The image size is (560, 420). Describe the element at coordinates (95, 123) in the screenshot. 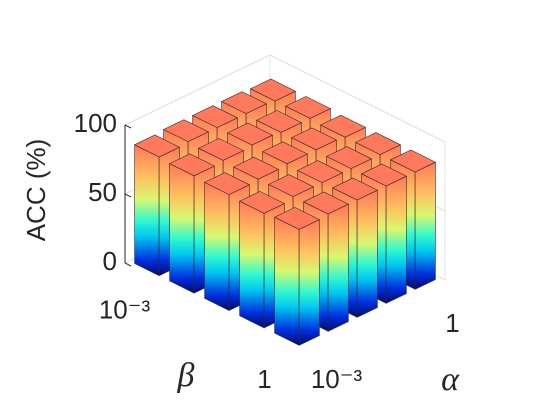

I see `z-tick-label: 100` at that location.